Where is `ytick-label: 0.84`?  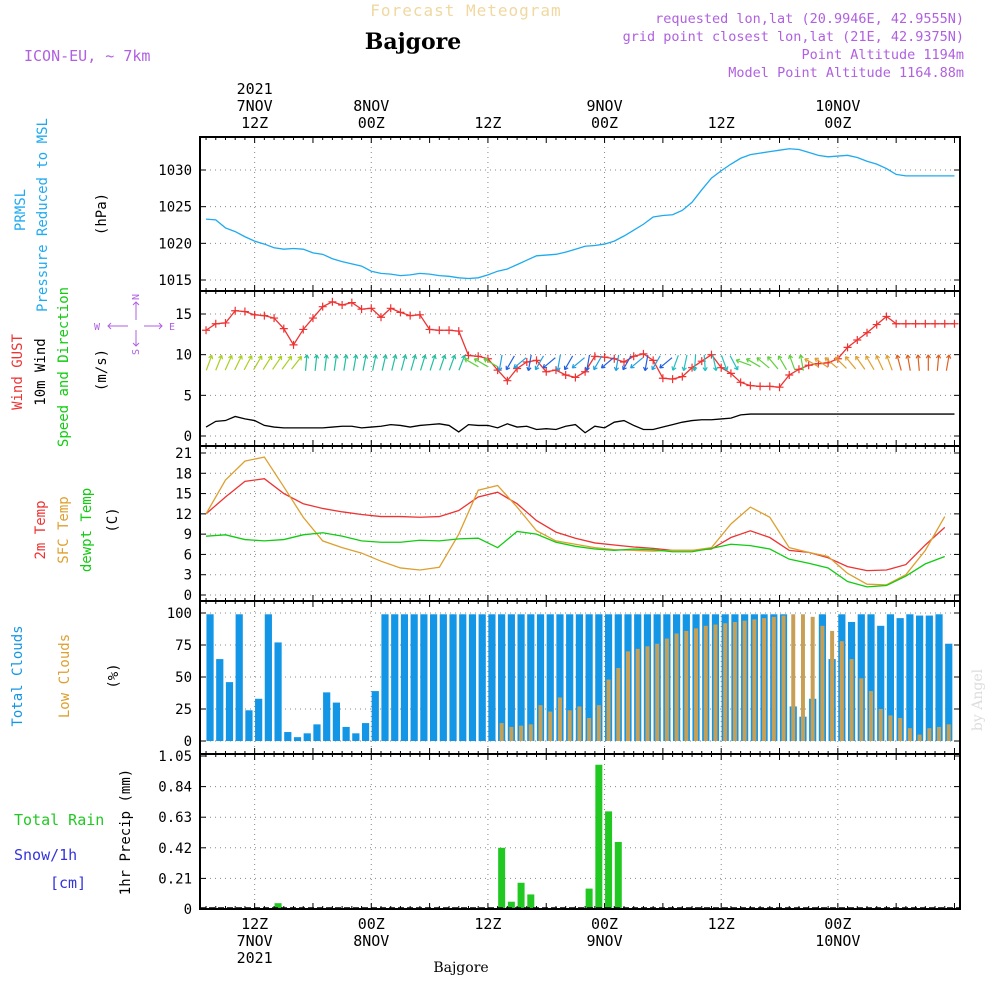 ytick-label: 0.84 is located at coordinates (175, 788).